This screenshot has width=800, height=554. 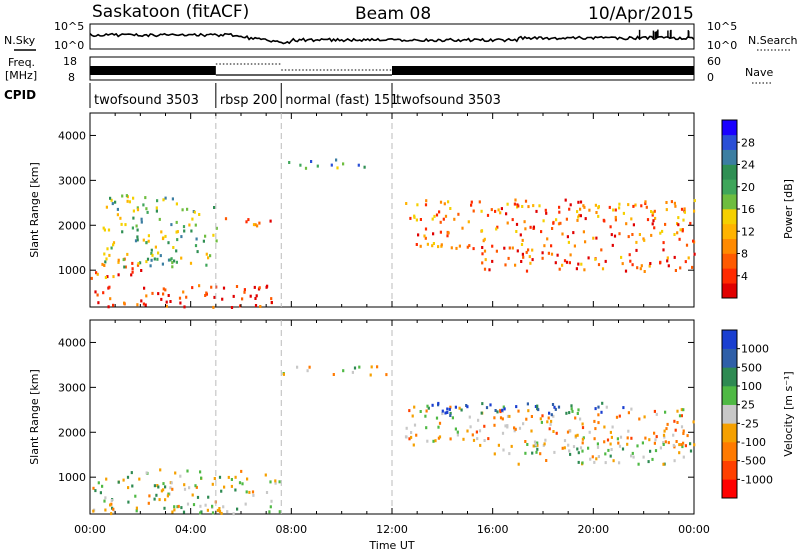 What do you see at coordinates (170, 12) in the screenshot?
I see `radar-title: Saskatoon (fitACF)` at bounding box center [170, 12].